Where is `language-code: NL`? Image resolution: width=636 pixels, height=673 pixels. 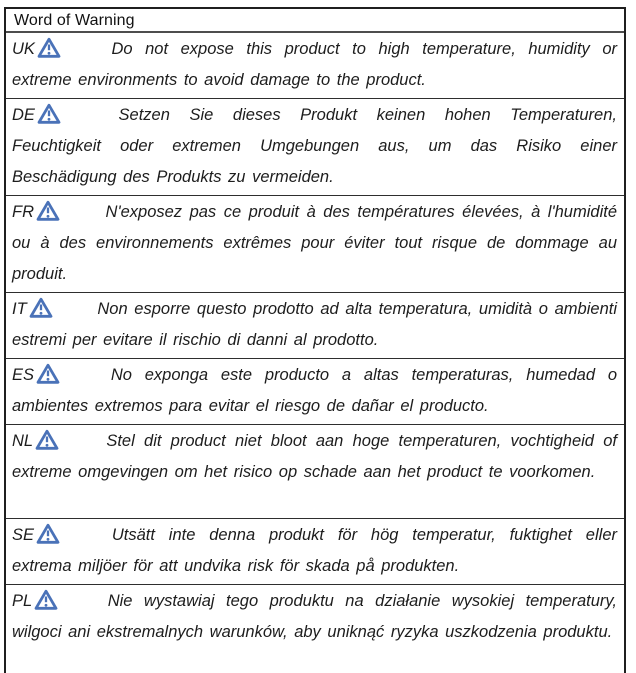 language-code: NL is located at coordinates (23, 441).